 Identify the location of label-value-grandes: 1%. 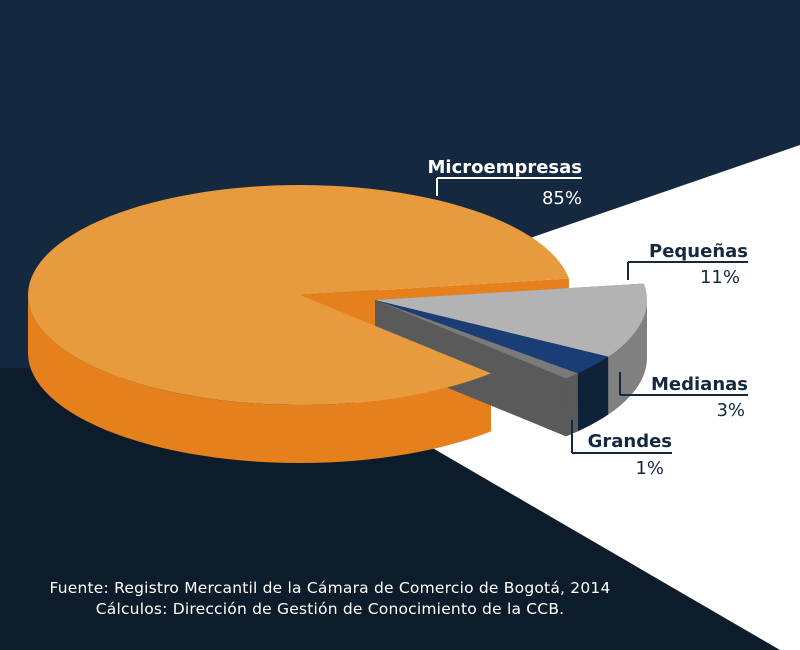
(649, 468).